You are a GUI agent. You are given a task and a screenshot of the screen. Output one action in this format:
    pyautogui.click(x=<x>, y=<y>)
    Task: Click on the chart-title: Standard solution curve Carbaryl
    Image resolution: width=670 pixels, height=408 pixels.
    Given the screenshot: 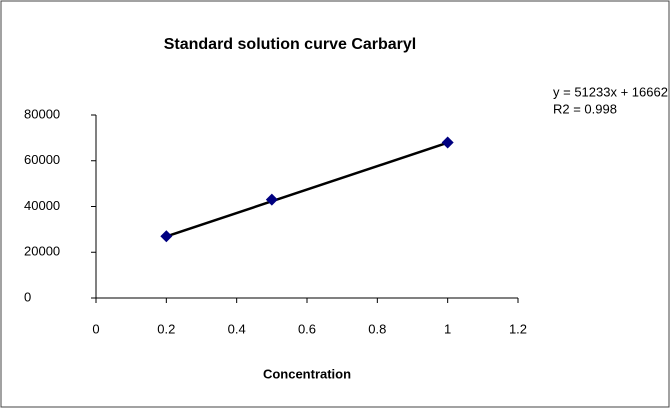 What is the action you would take?
    pyautogui.click(x=290, y=44)
    